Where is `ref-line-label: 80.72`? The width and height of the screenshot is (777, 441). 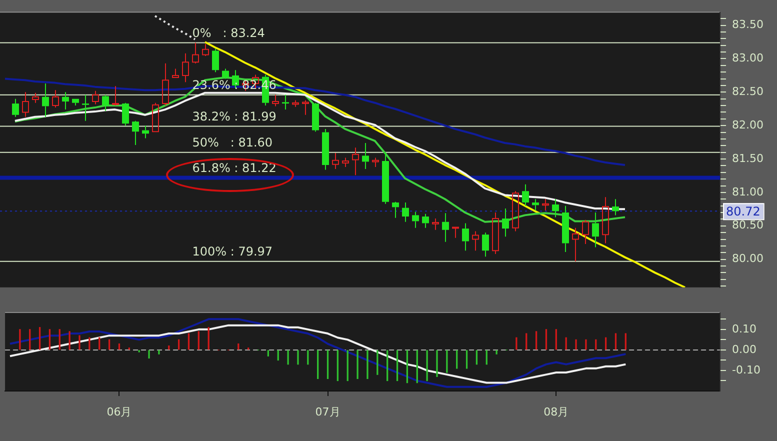 ref-line-label: 80.72 is located at coordinates (743, 211).